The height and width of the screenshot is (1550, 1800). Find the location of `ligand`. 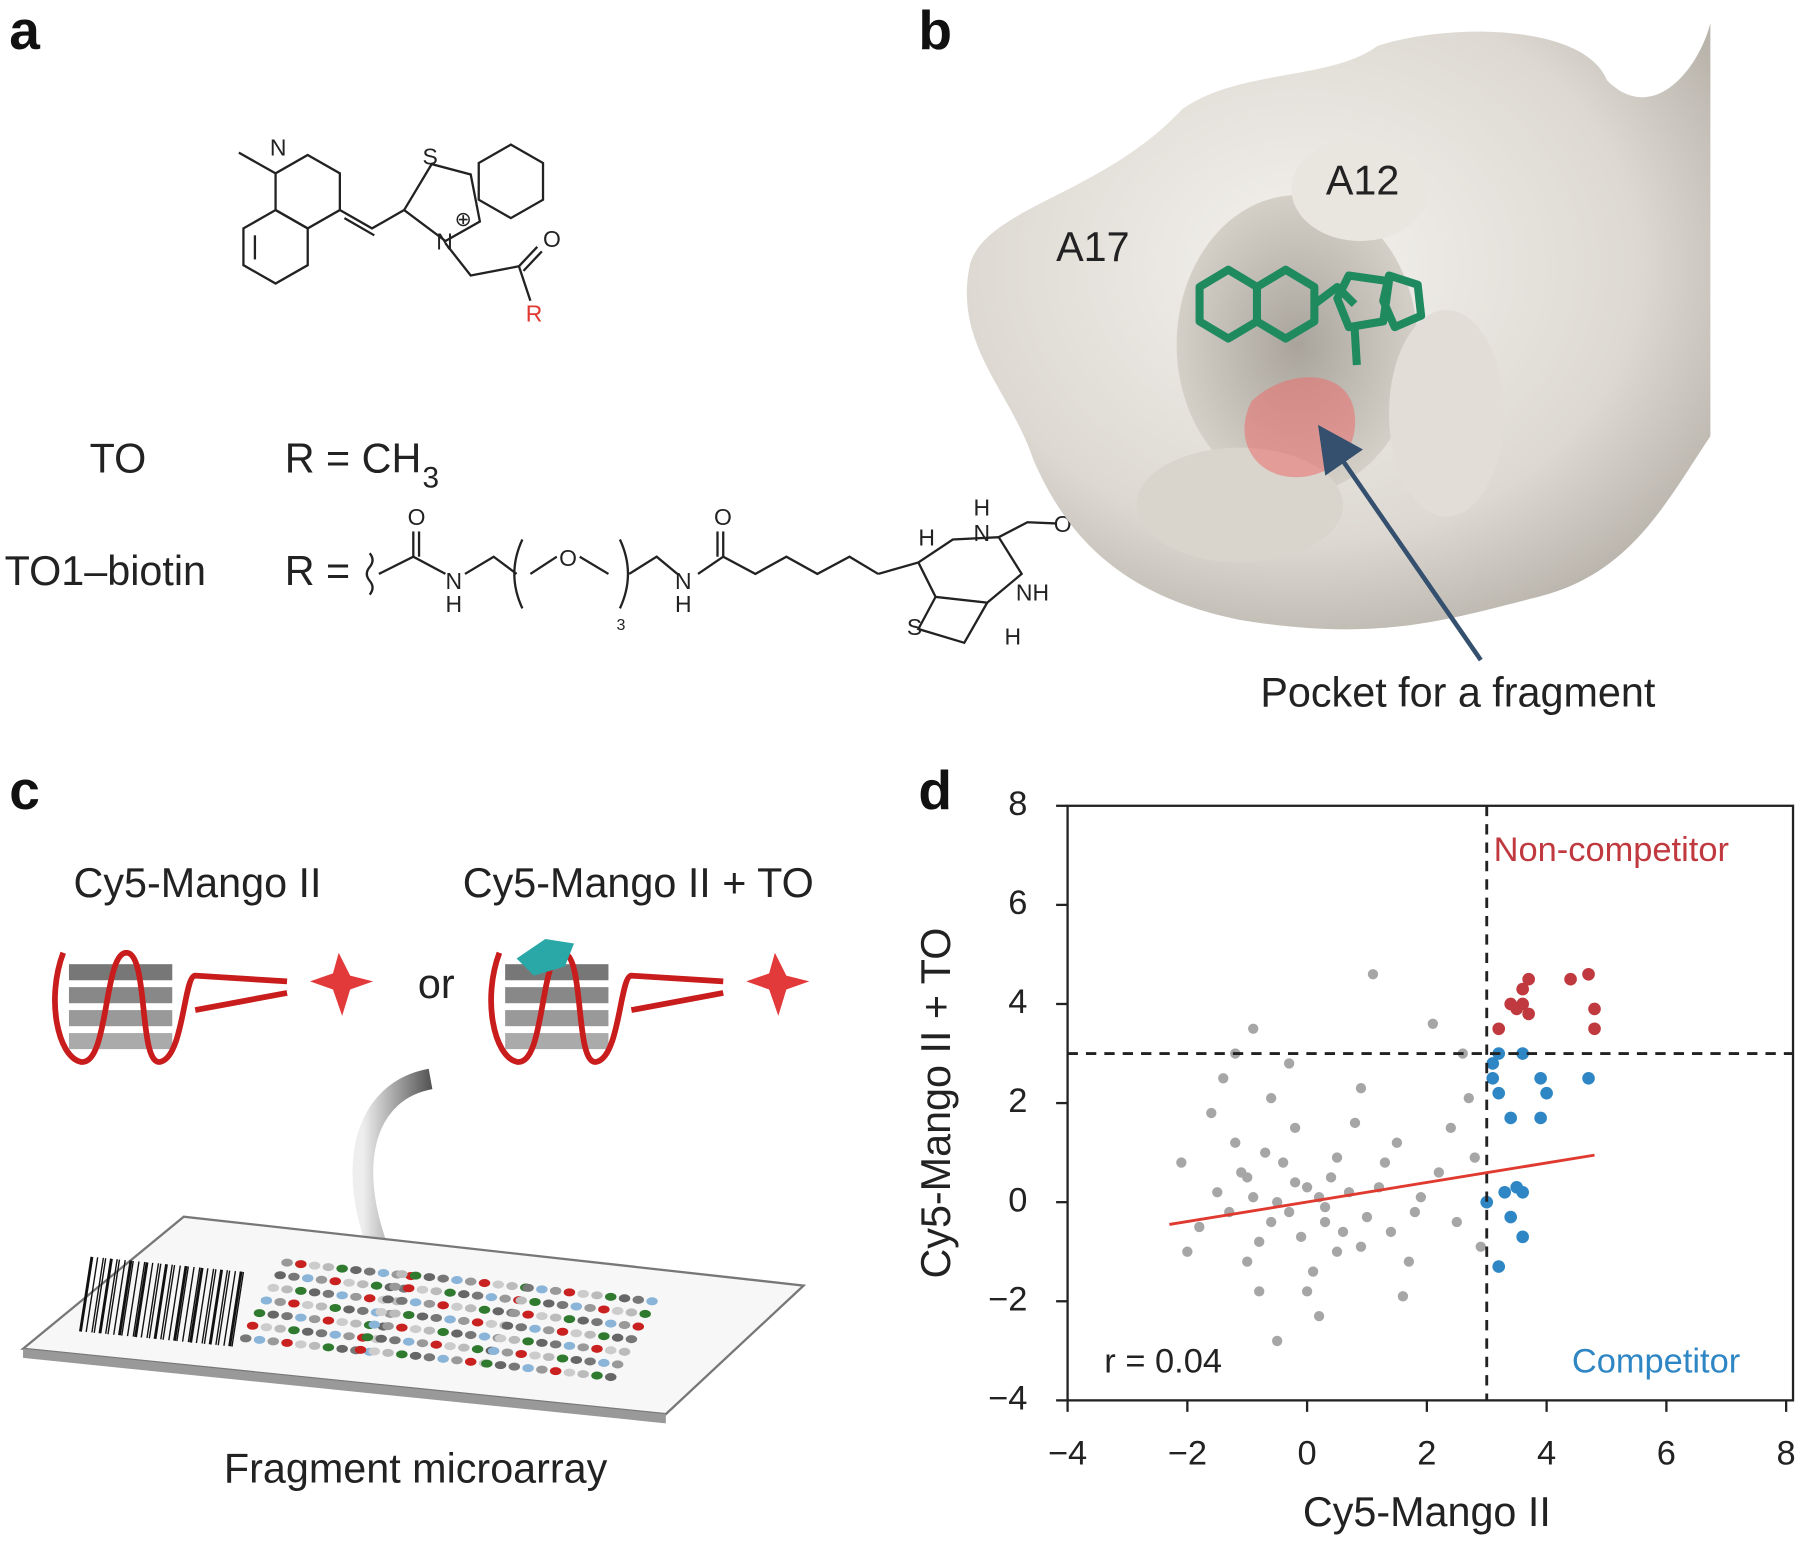

ligand is located at coordinates (1310, 315).